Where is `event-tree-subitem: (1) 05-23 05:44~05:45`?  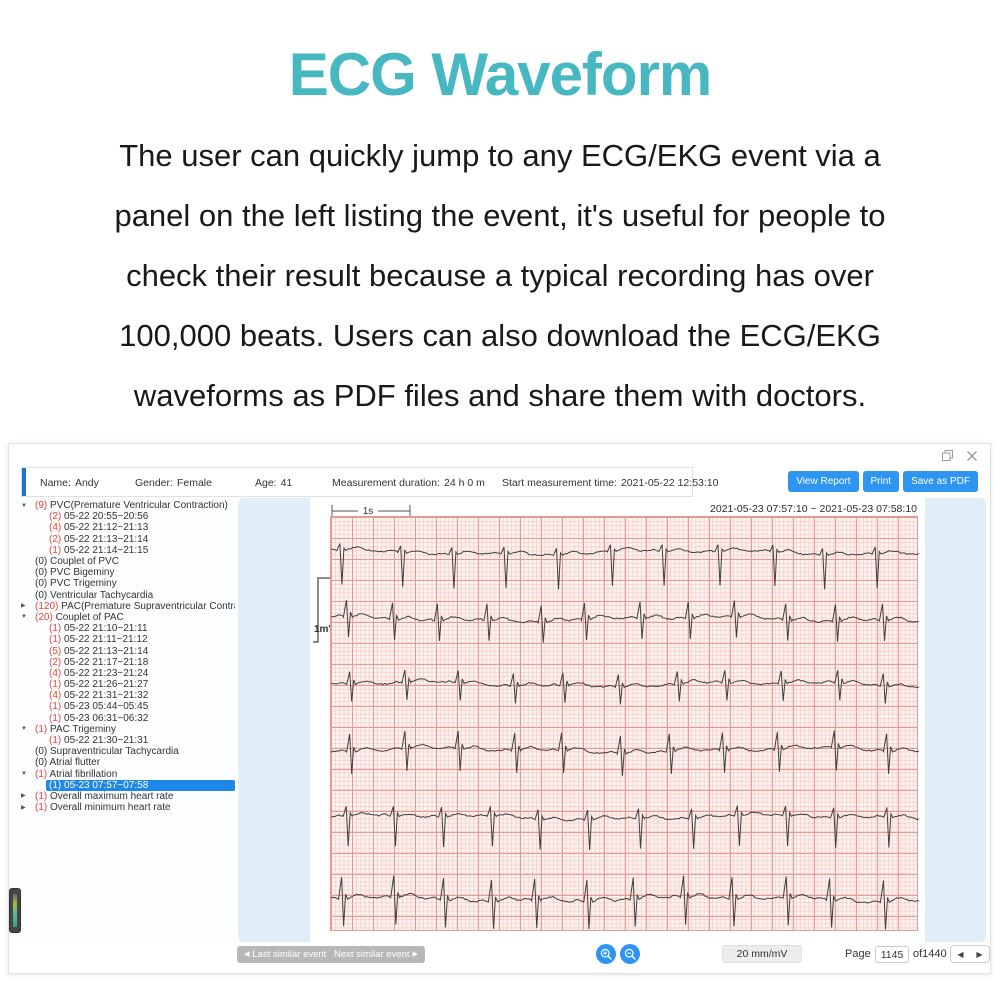
event-tree-subitem: (1) 05-23 05:44~05:45 is located at coordinates (123, 706).